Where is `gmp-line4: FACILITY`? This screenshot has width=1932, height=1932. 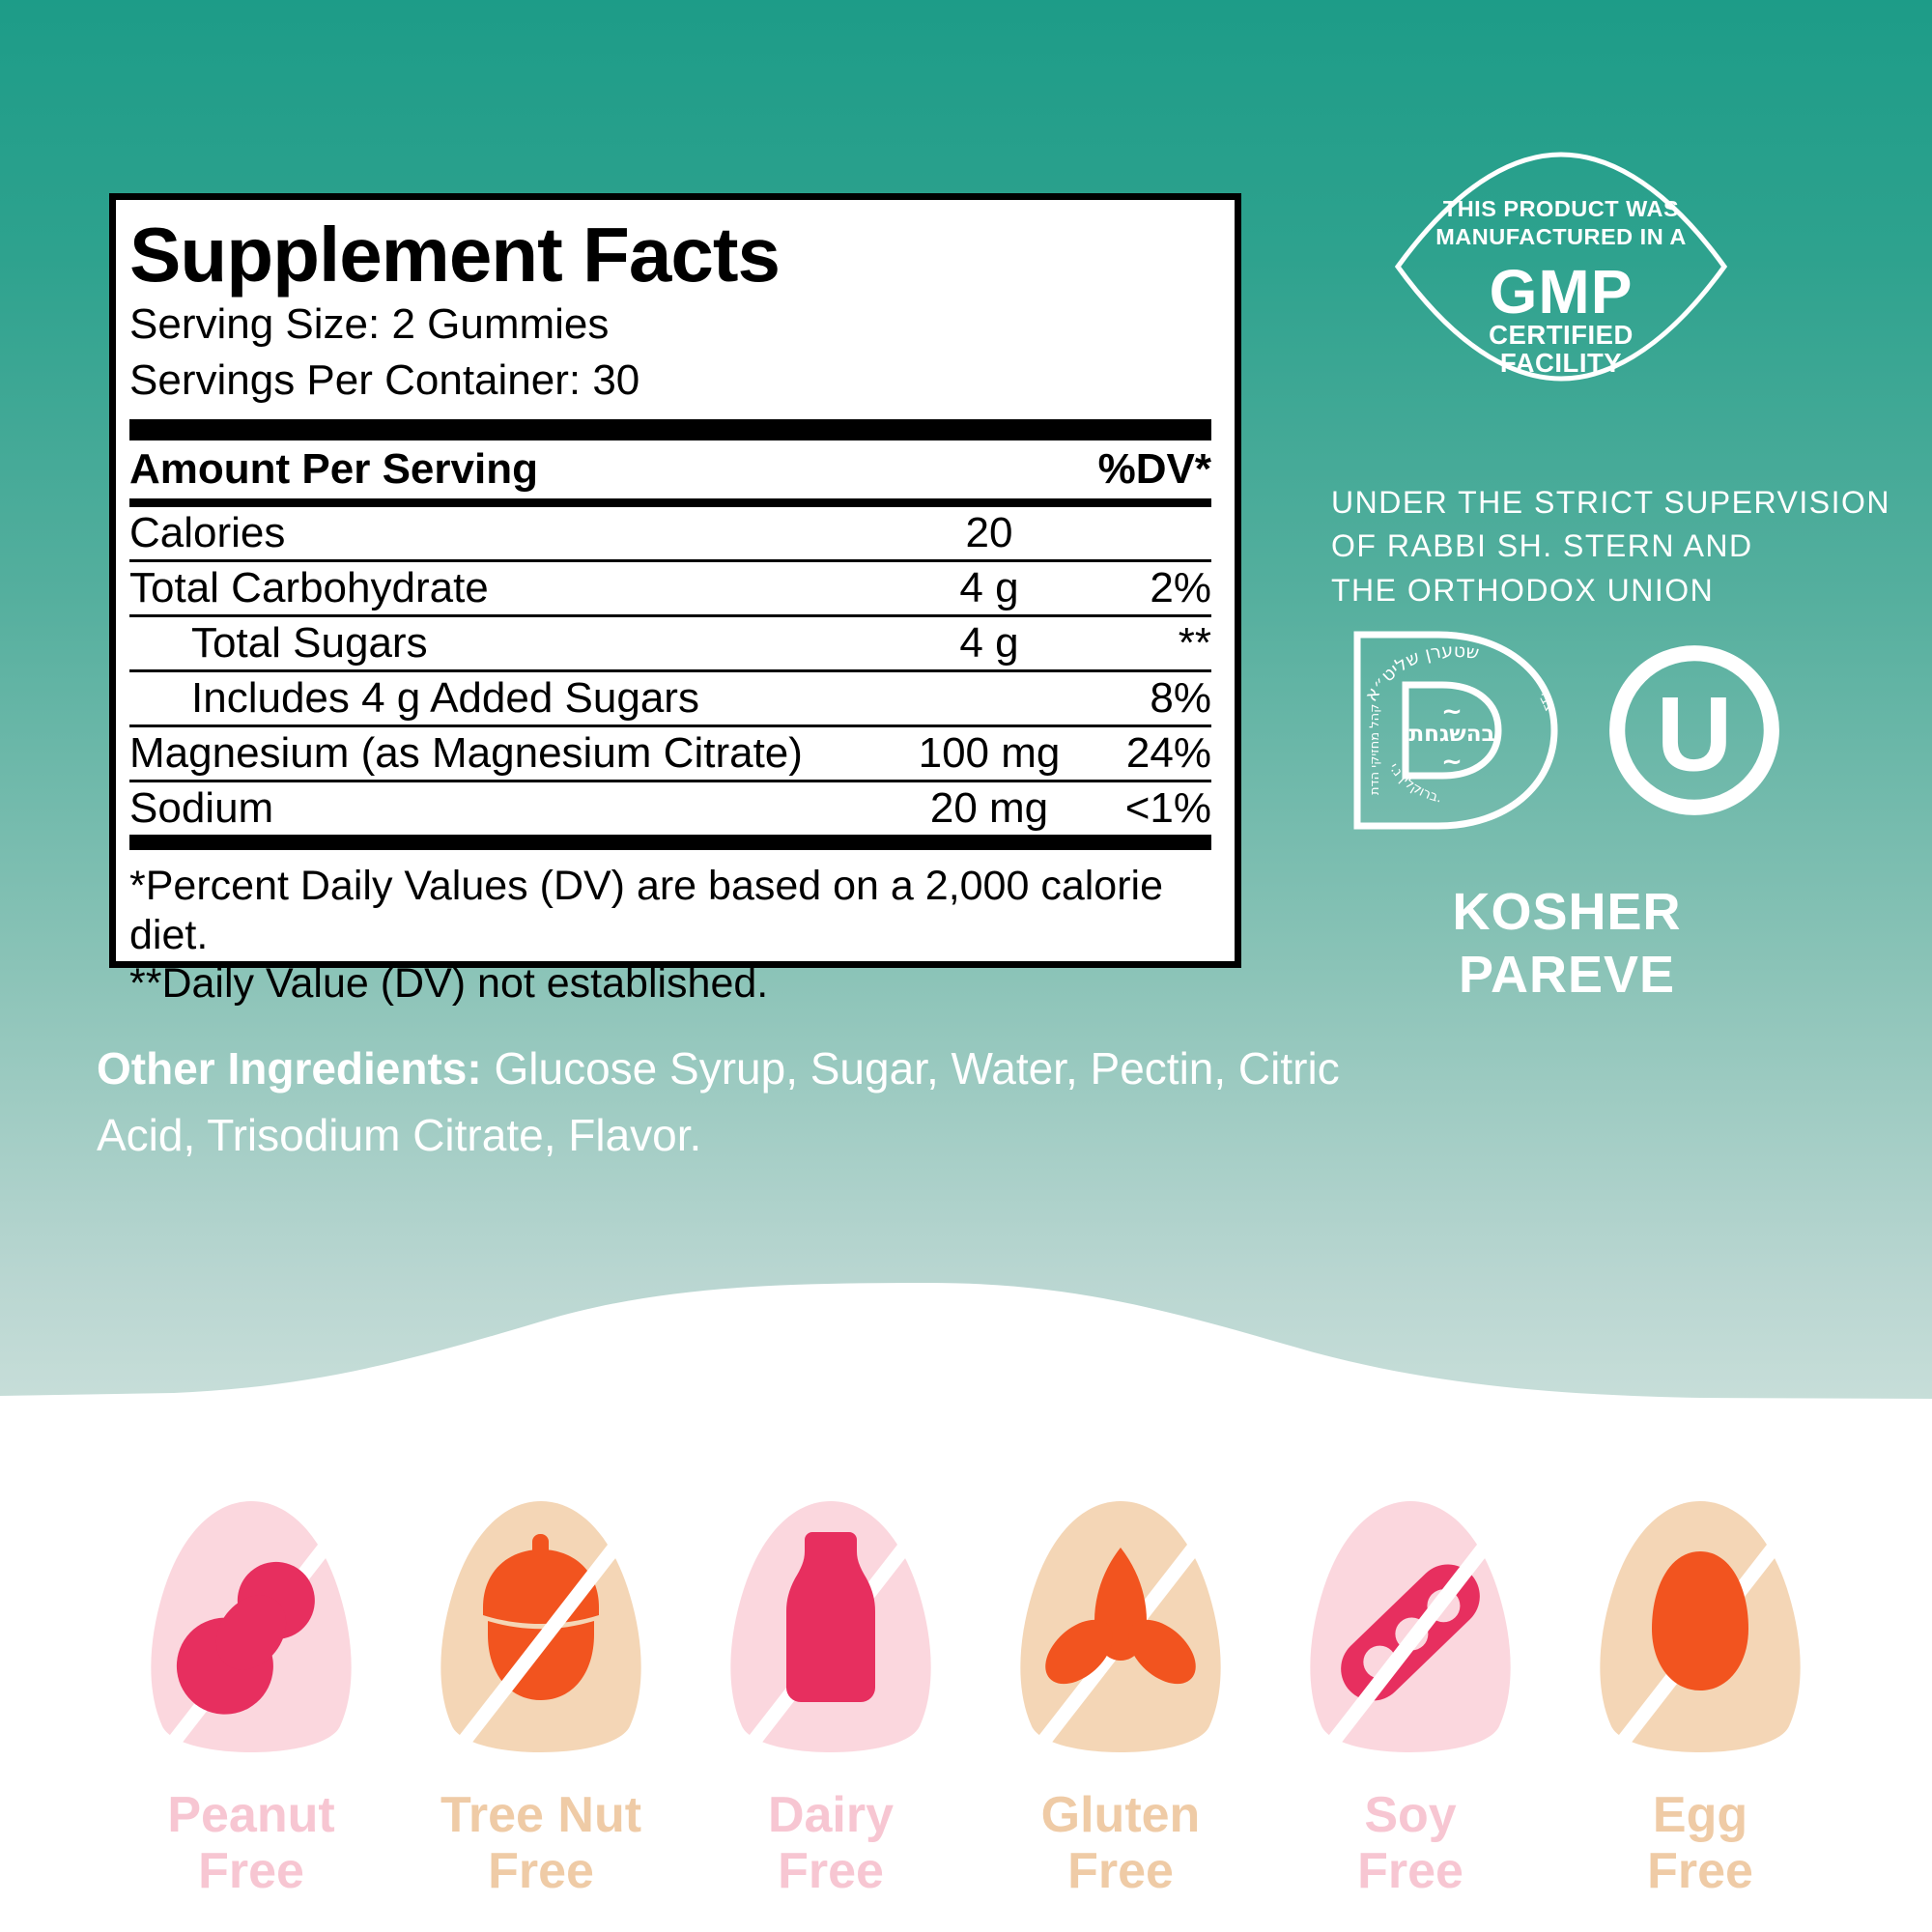 gmp-line4: FACILITY is located at coordinates (1561, 363).